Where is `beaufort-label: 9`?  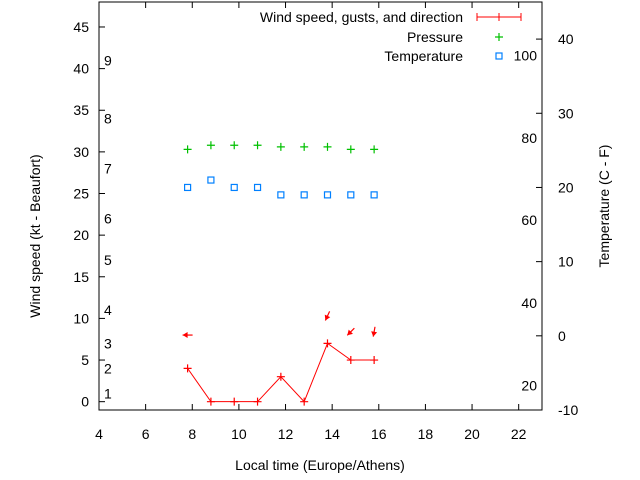
beaufort-label: 9 is located at coordinates (108, 60).